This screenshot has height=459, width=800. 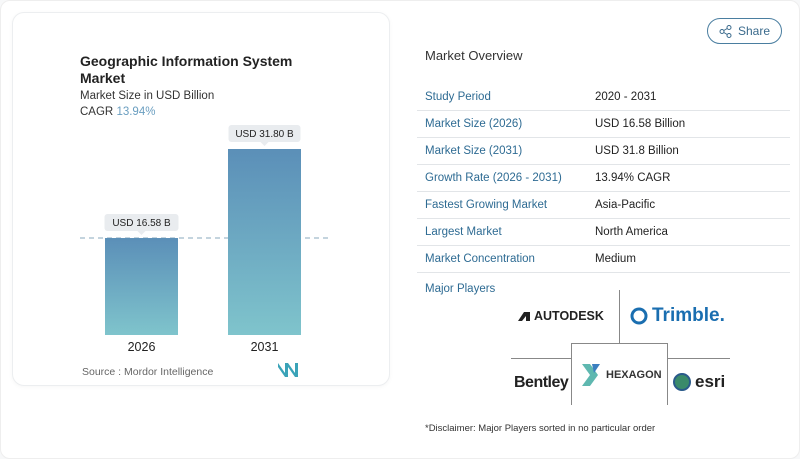 I want to click on overview-row: Market Concentration Medium, so click(x=603, y=259).